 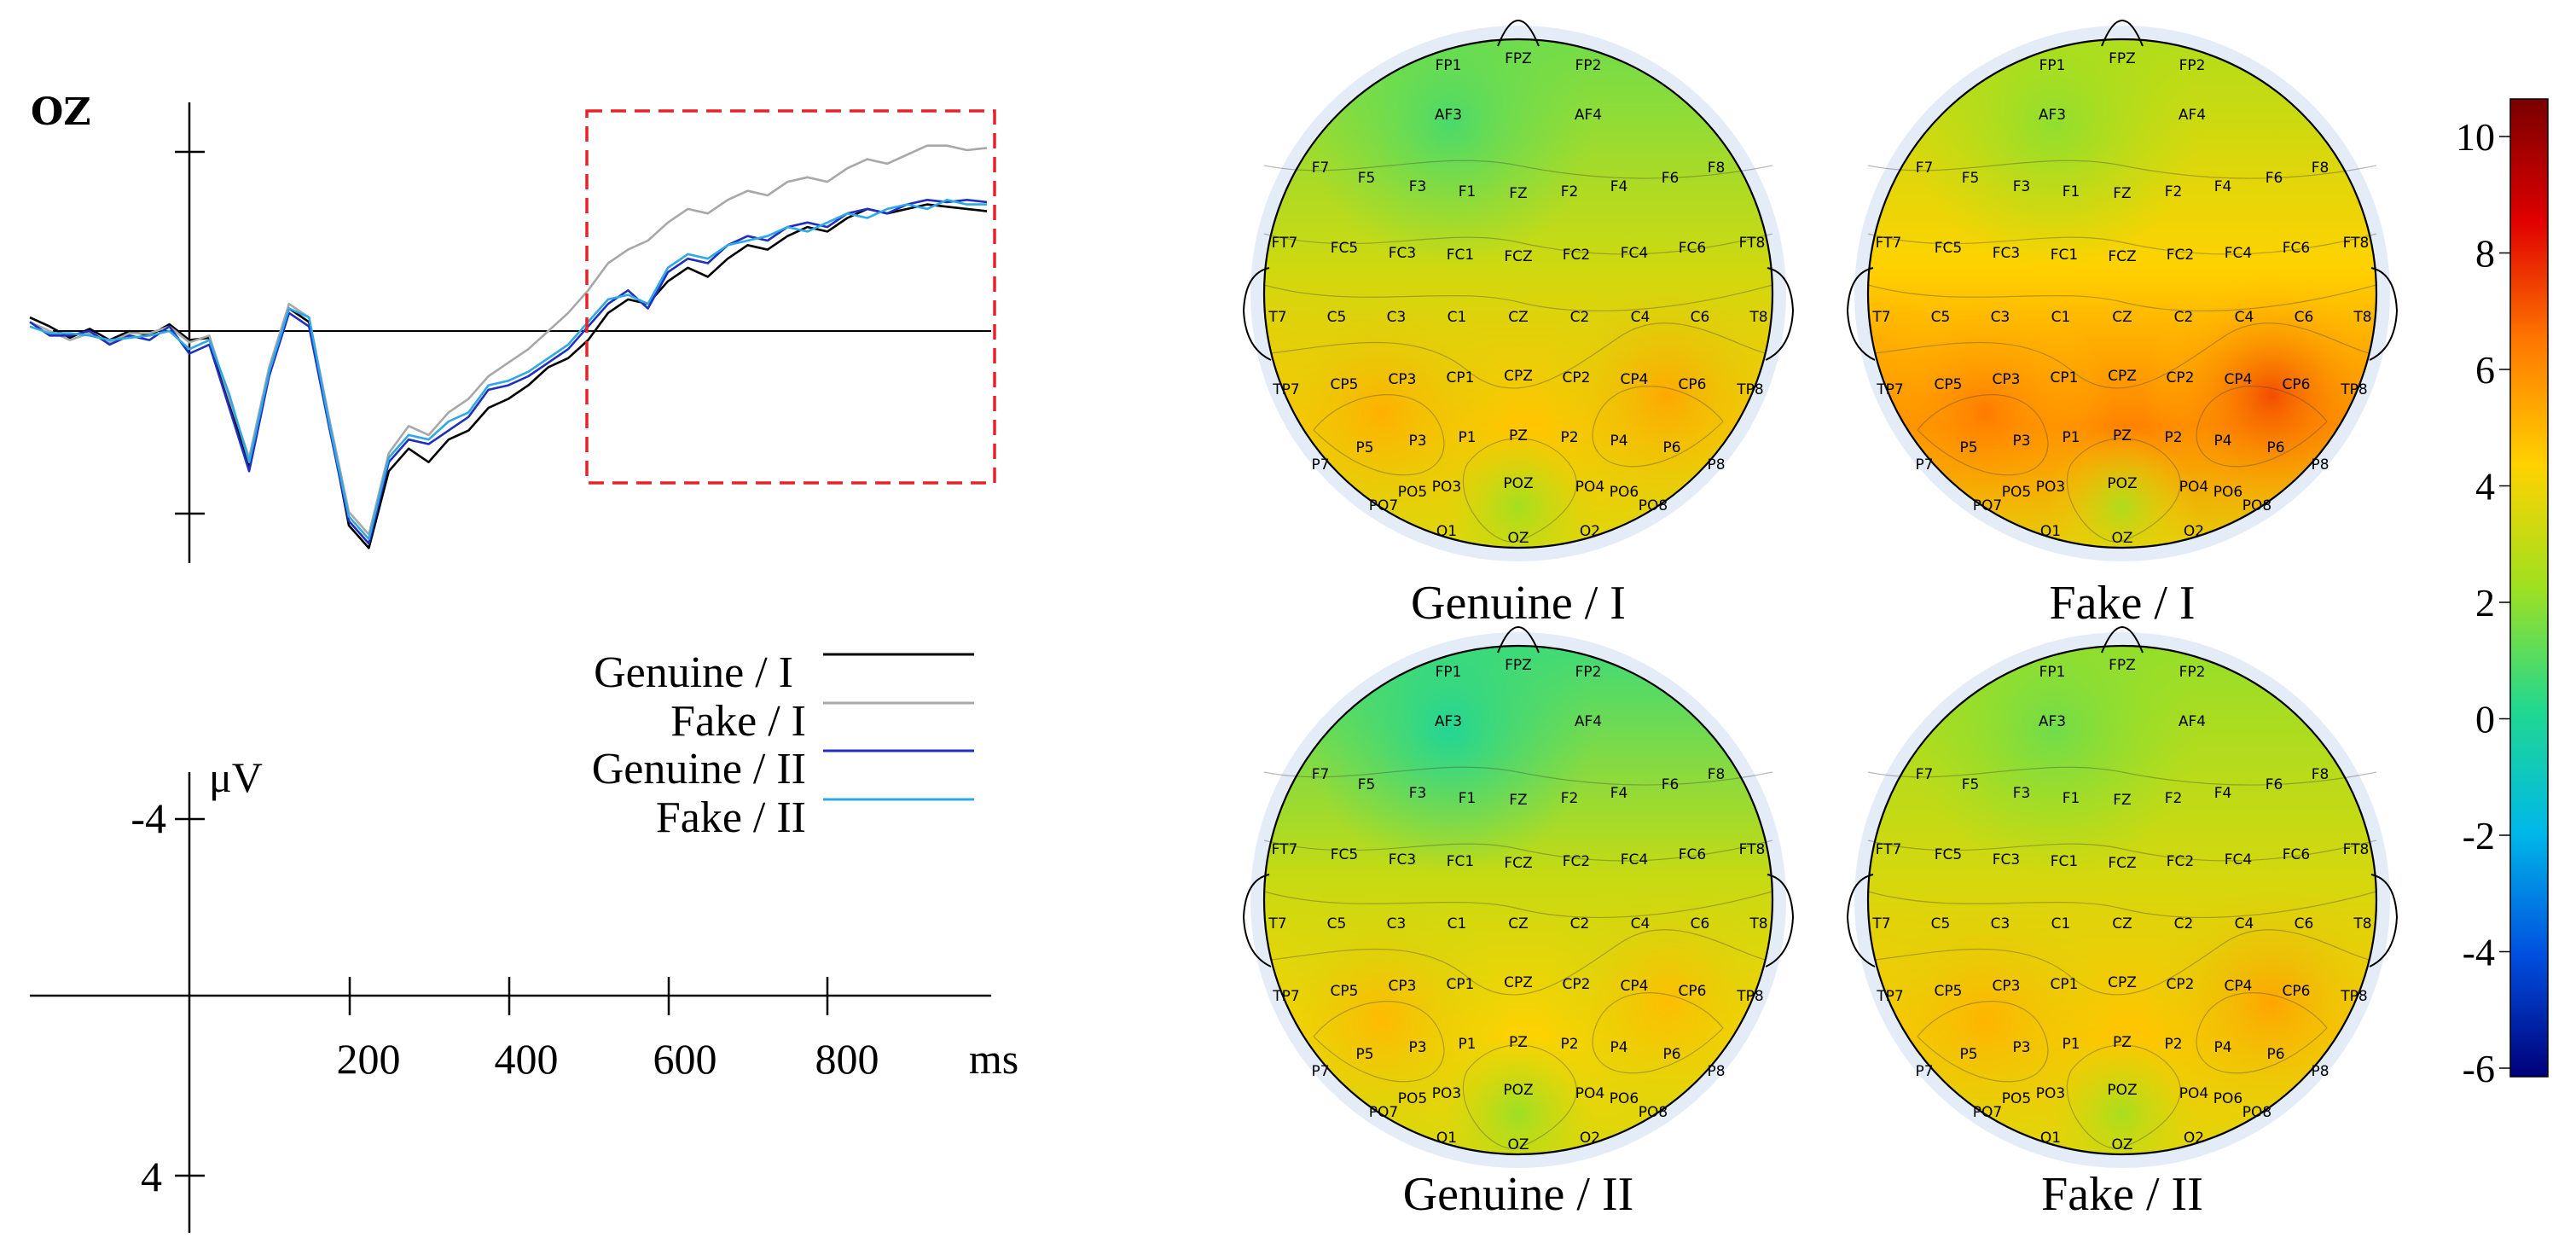 I want to click on electrode-label: CP5, so click(x=1345, y=384).